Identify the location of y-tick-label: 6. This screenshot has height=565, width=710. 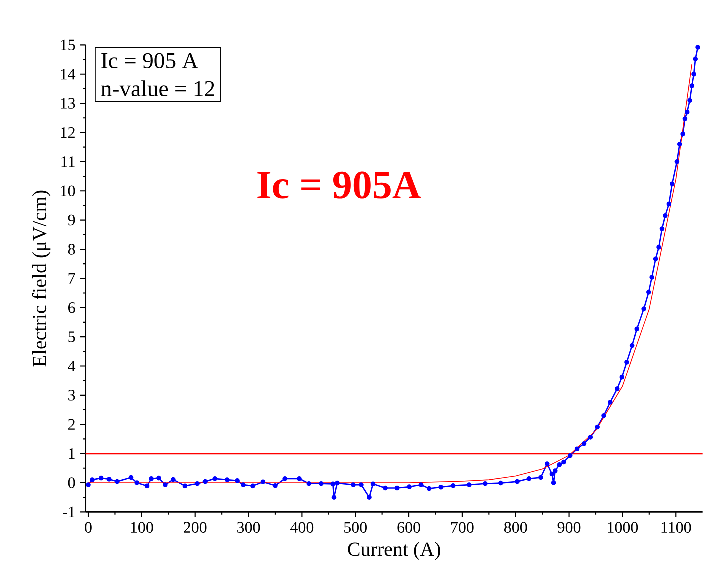
(72, 308).